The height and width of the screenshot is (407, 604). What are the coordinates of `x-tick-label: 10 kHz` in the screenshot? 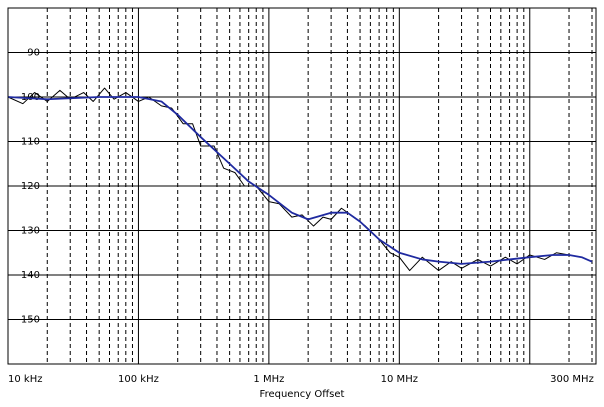 It's located at (25, 379).